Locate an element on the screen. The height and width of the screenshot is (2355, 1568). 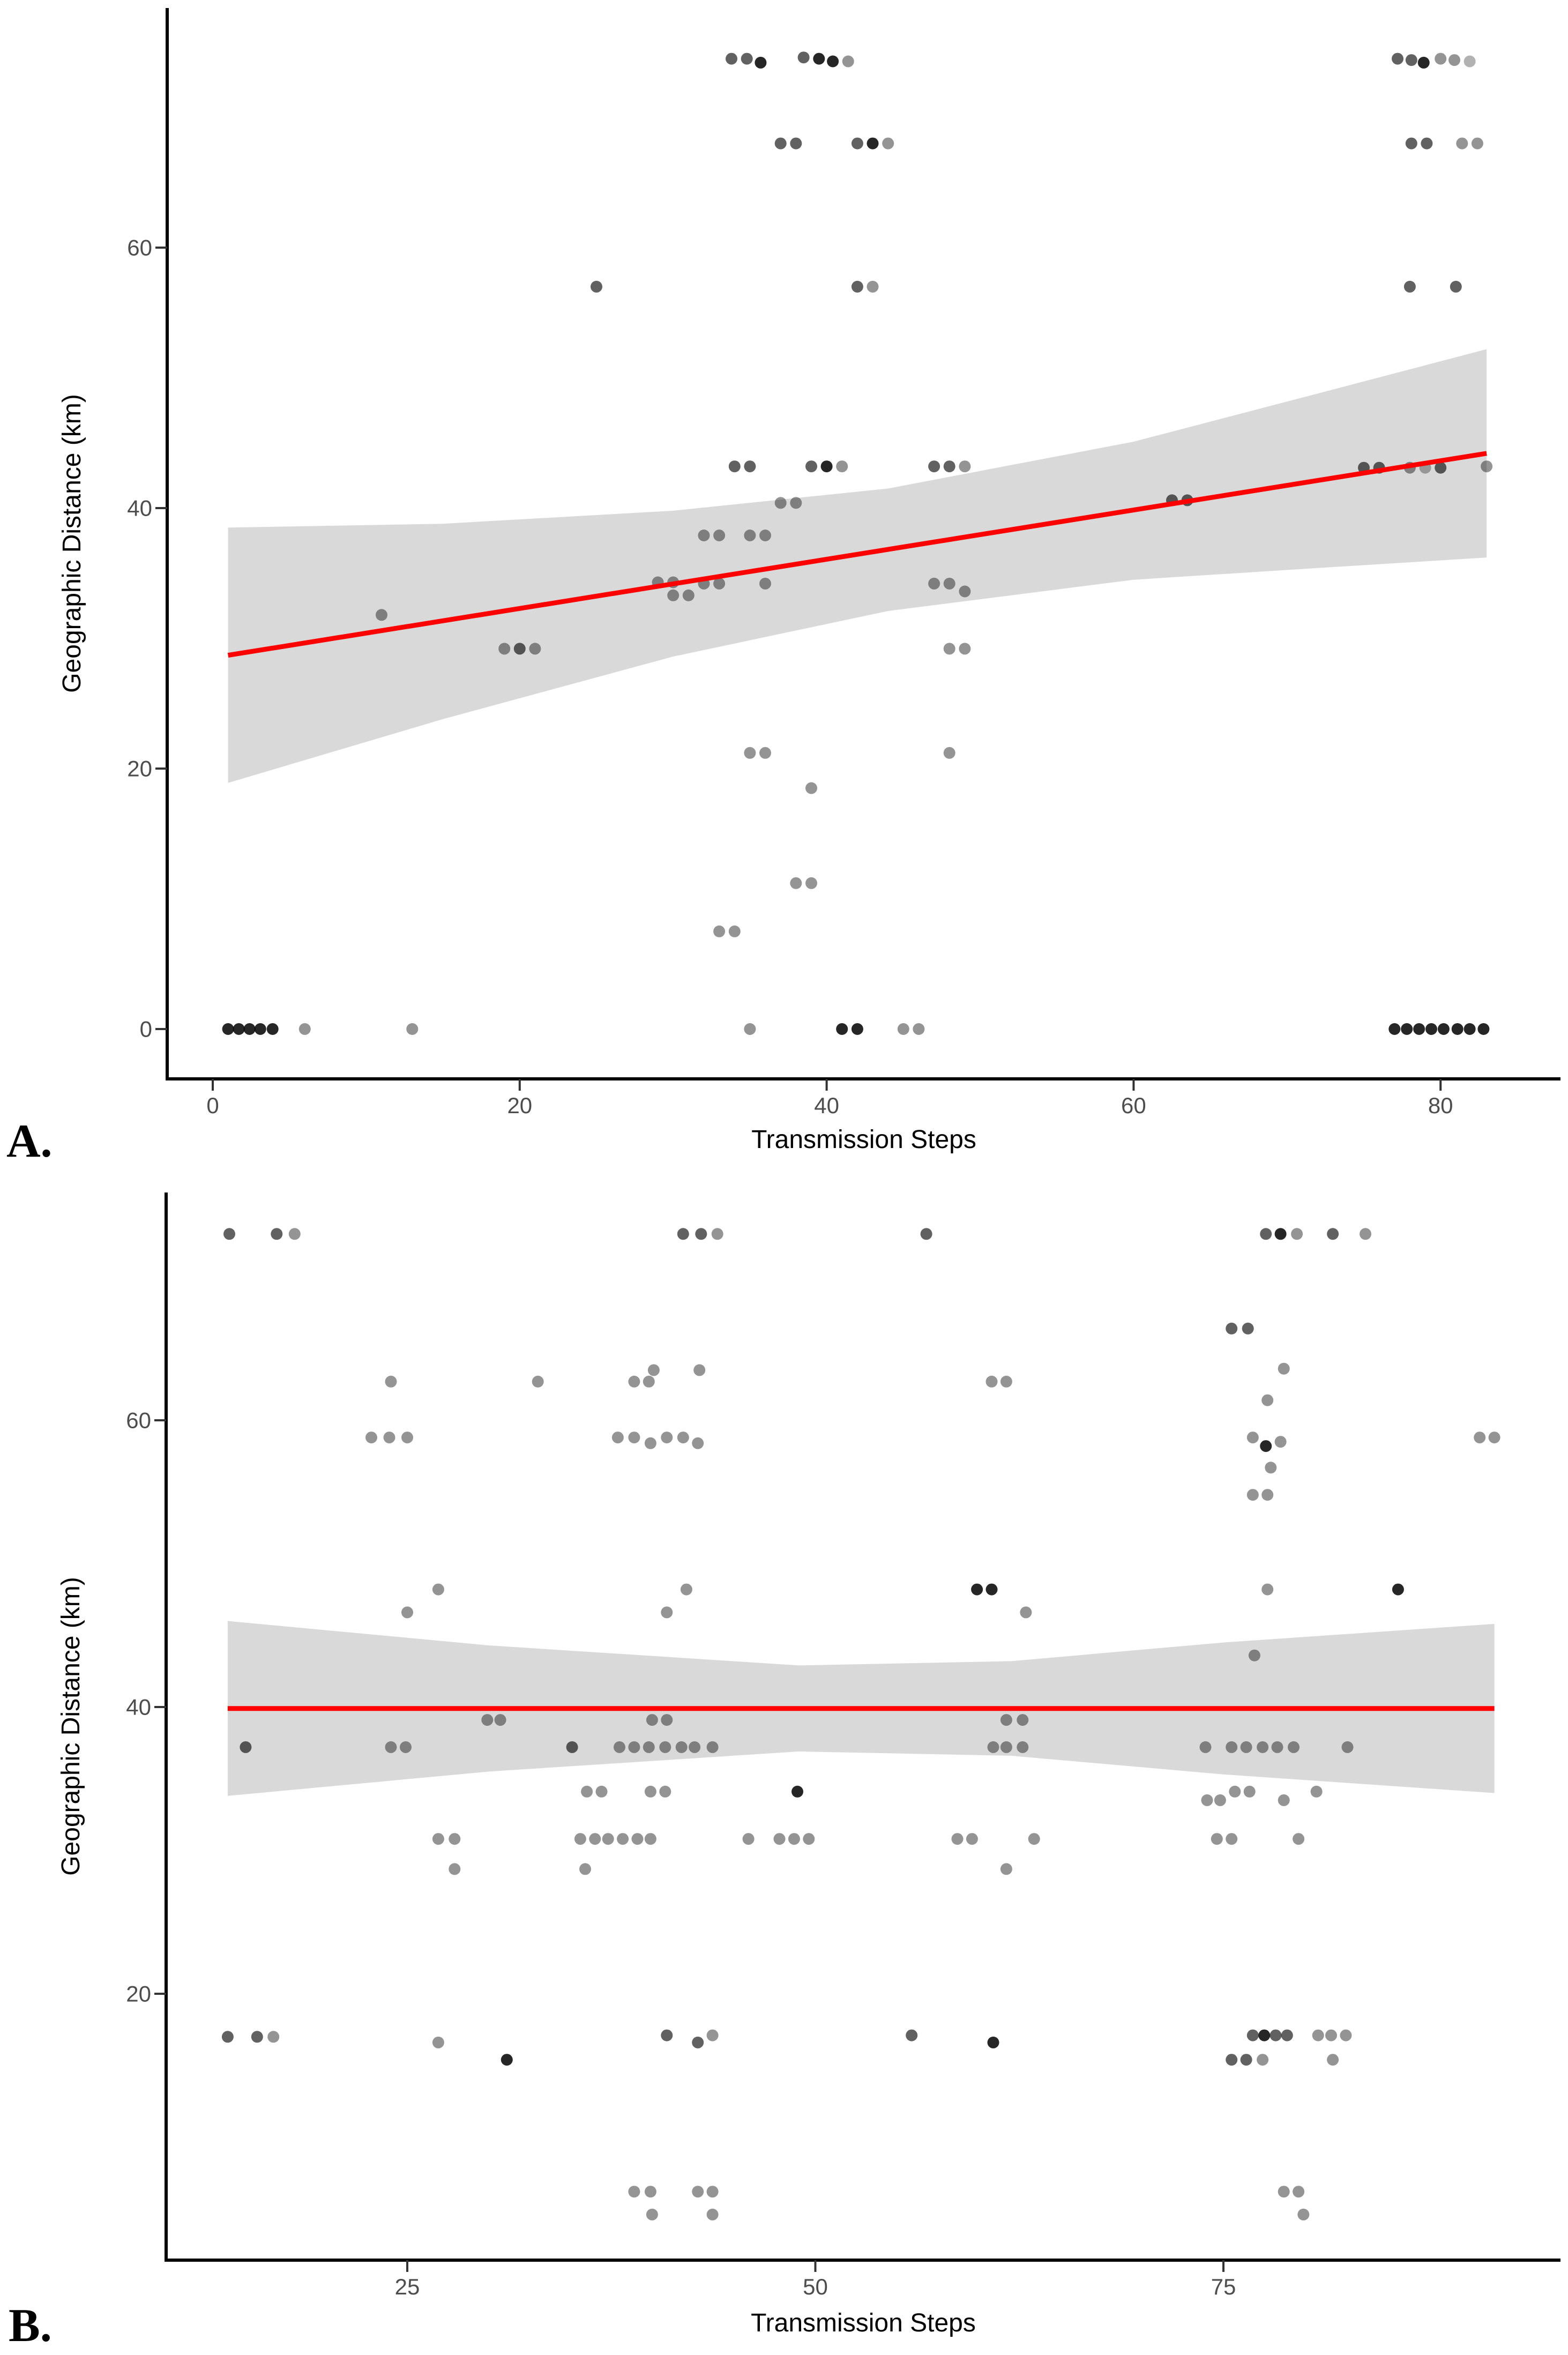
panel-label-b: B. is located at coordinates (30, 2326).